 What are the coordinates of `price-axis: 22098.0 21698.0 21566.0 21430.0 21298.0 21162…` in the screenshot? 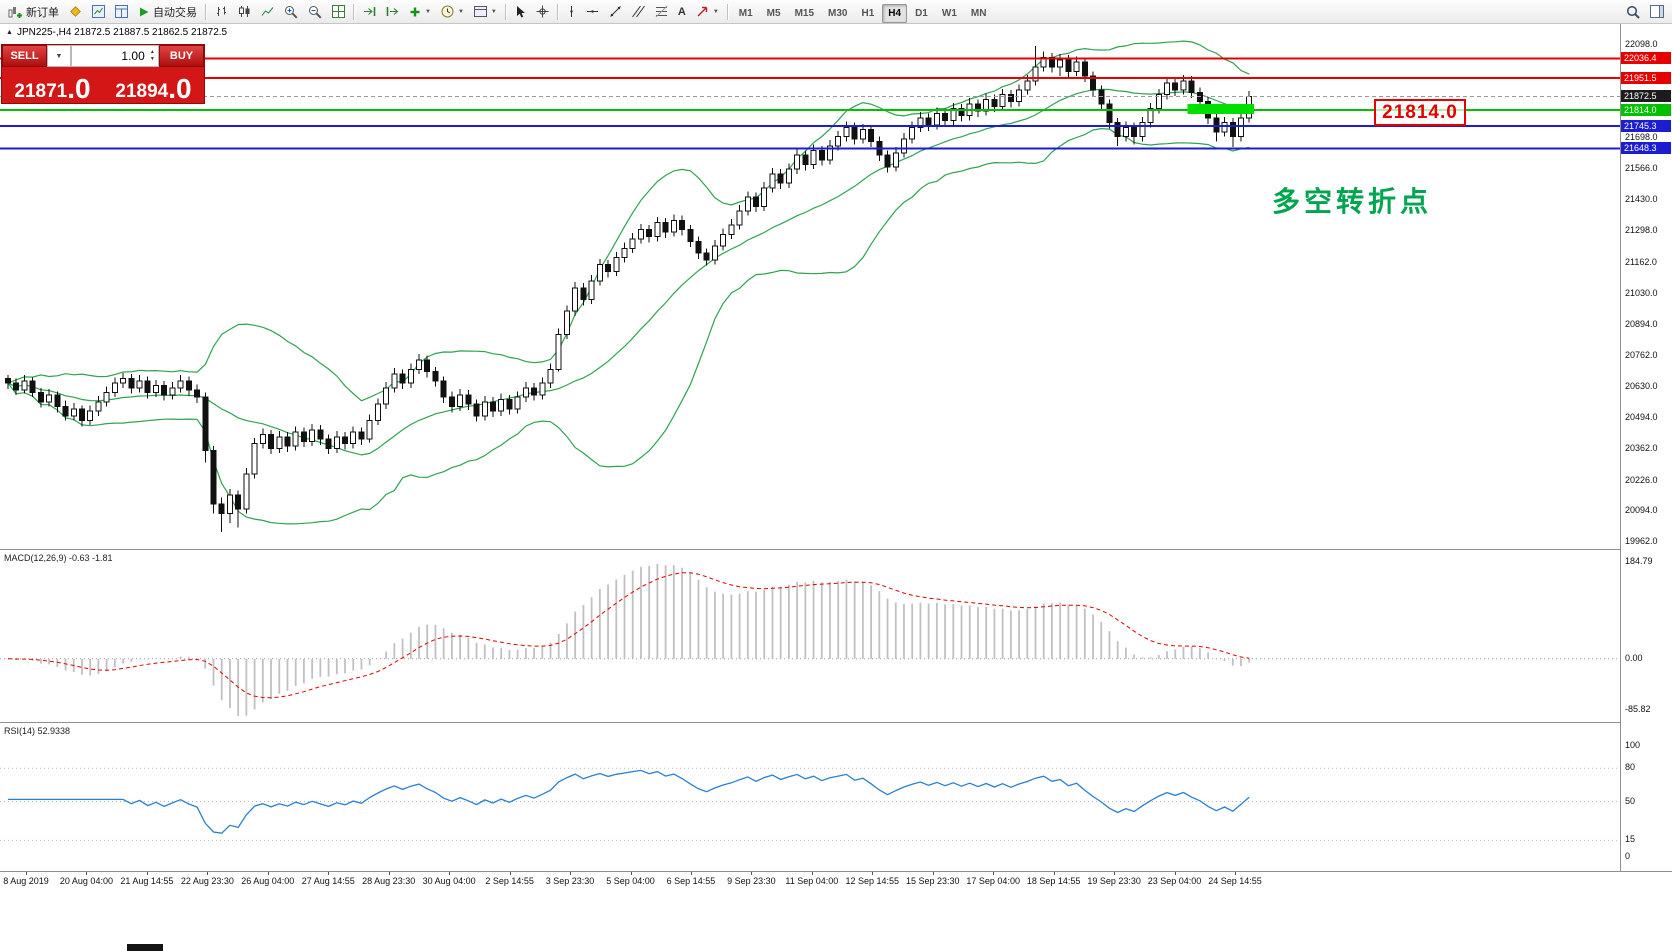 It's located at (1646, 447).